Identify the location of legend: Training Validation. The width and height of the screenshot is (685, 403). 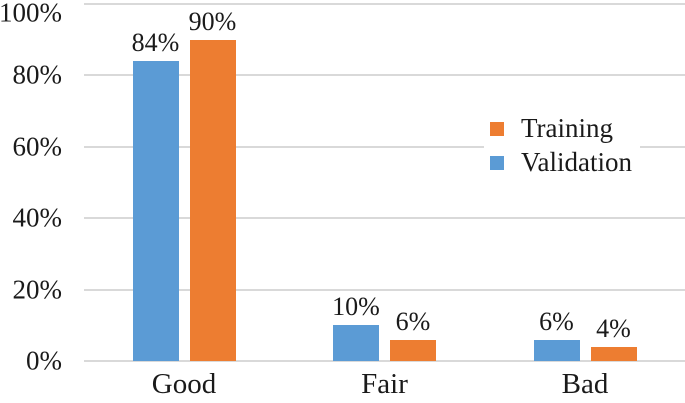
(562, 145).